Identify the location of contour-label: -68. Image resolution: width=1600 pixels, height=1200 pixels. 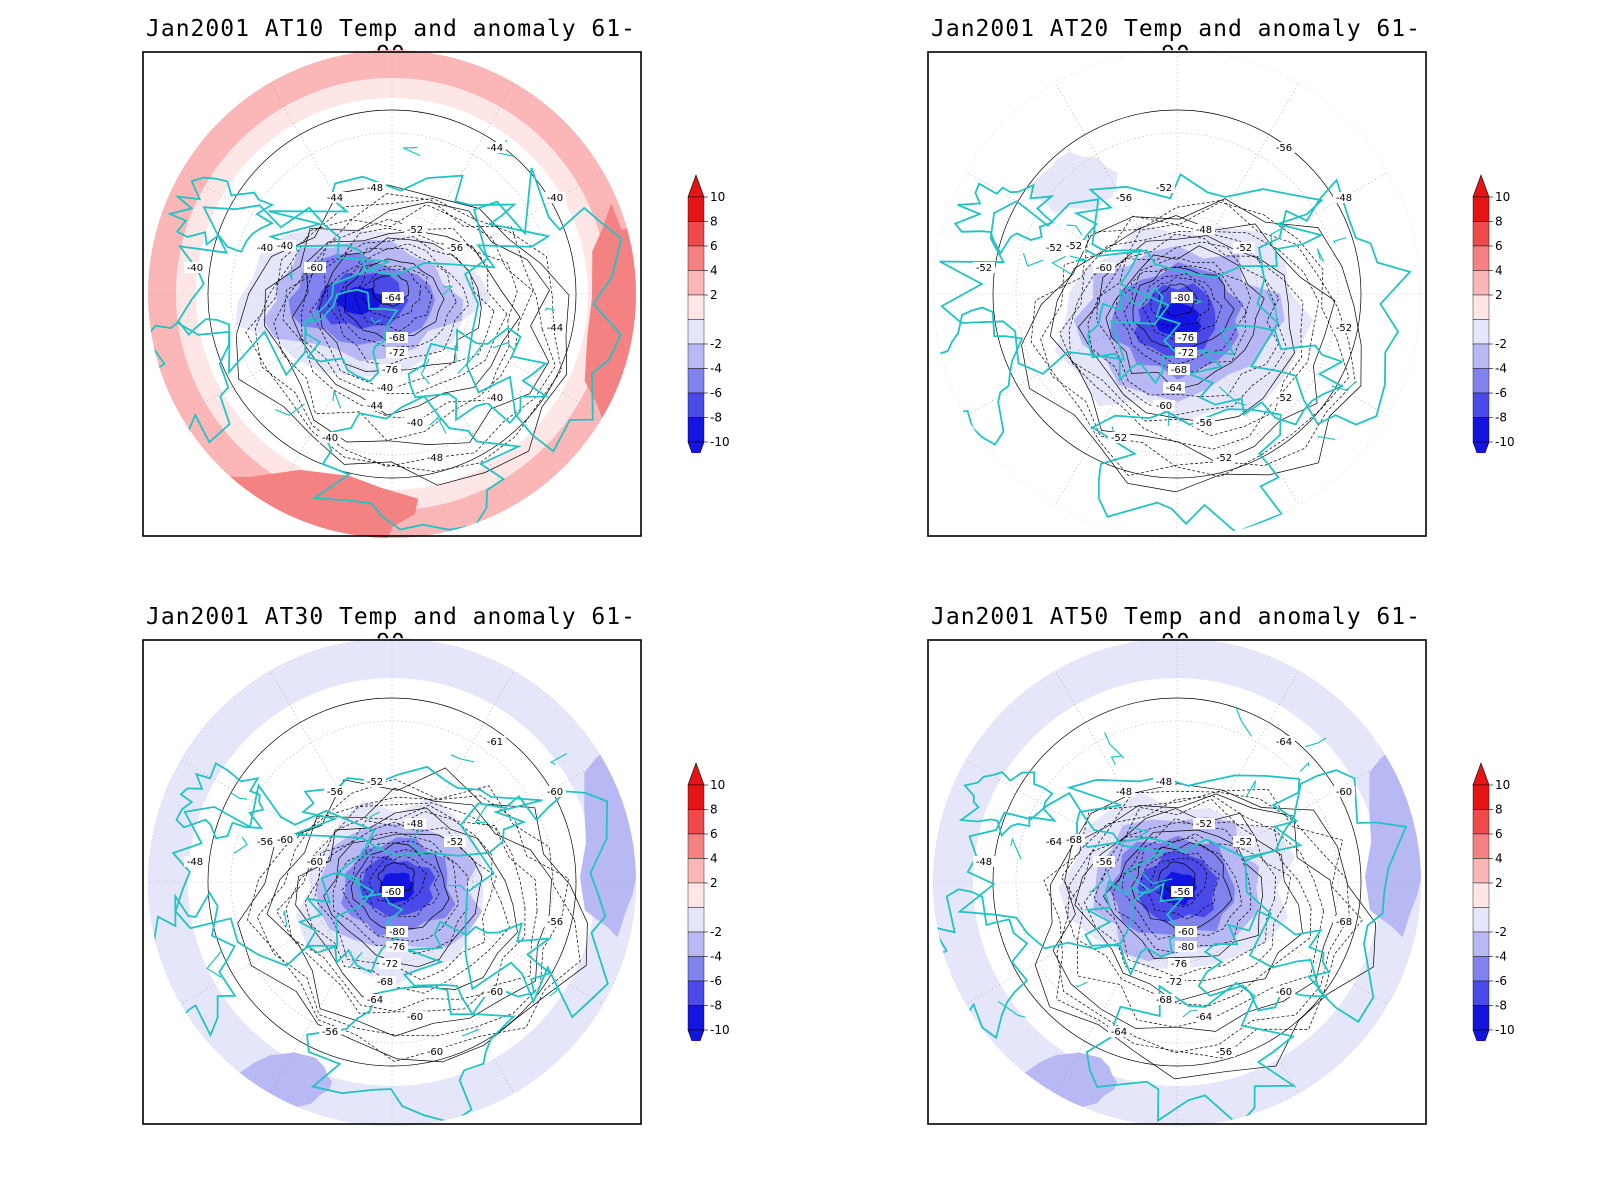
(397, 338).